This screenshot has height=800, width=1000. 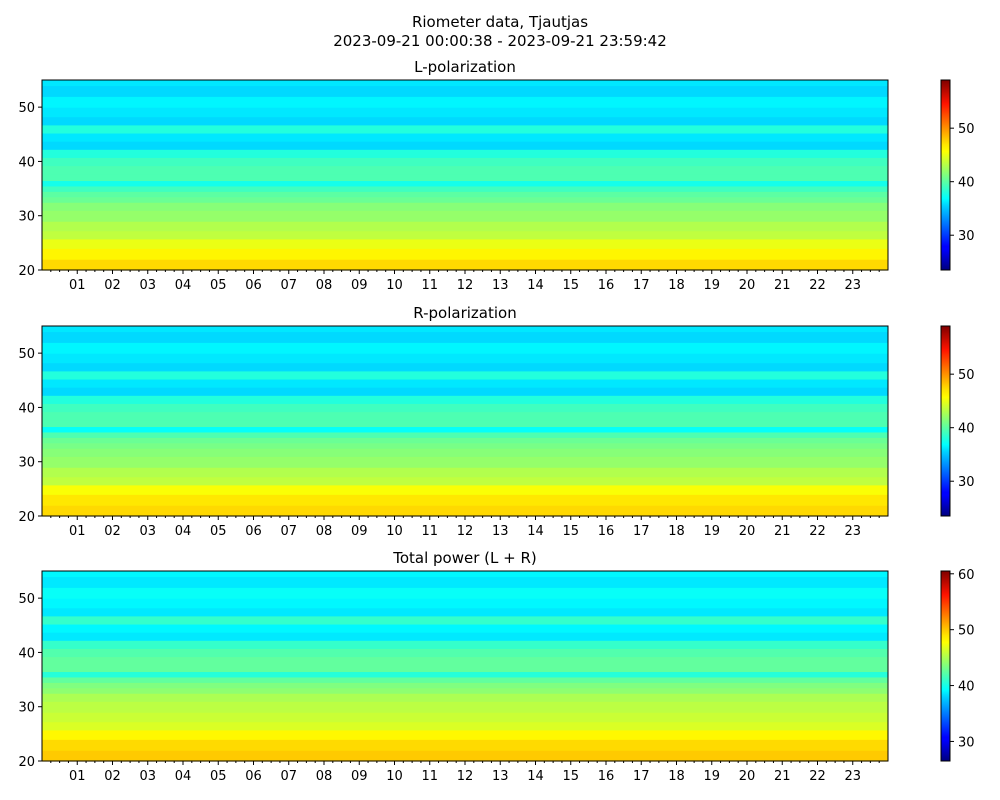 What do you see at coordinates (26, 762) in the screenshot?
I see `y-tick-label: 20` at bounding box center [26, 762].